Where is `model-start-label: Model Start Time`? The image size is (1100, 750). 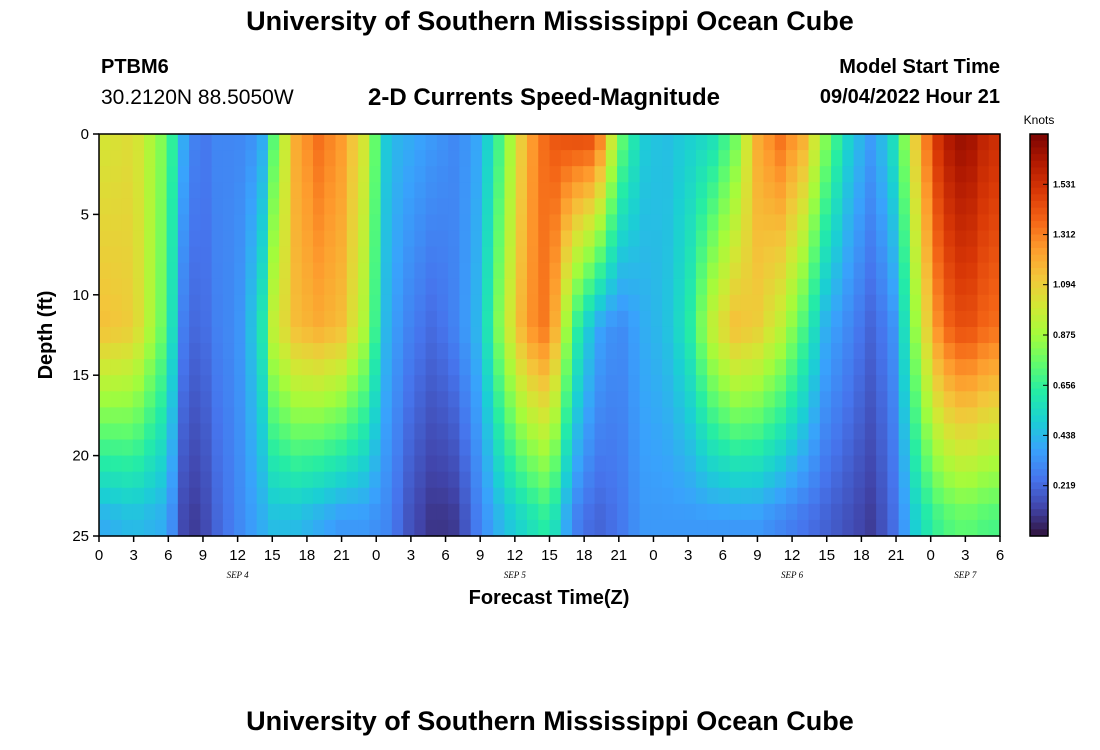 model-start-label: Model Start Time is located at coordinates (919, 67).